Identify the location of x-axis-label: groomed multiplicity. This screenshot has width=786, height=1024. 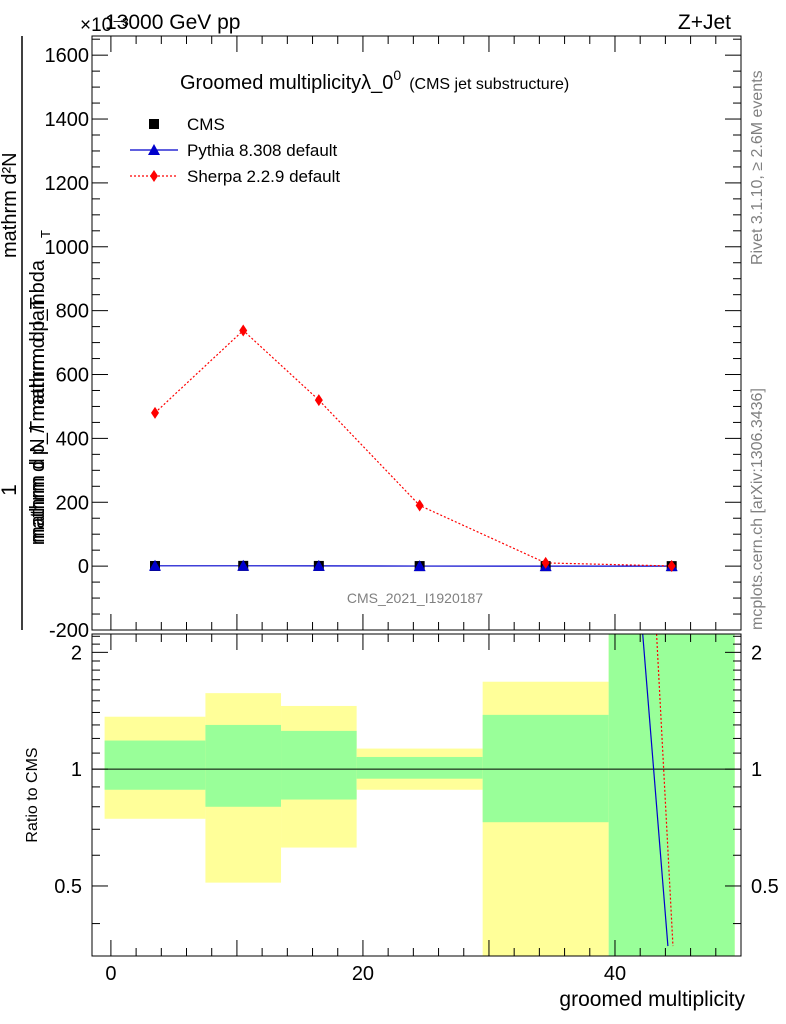
(652, 999).